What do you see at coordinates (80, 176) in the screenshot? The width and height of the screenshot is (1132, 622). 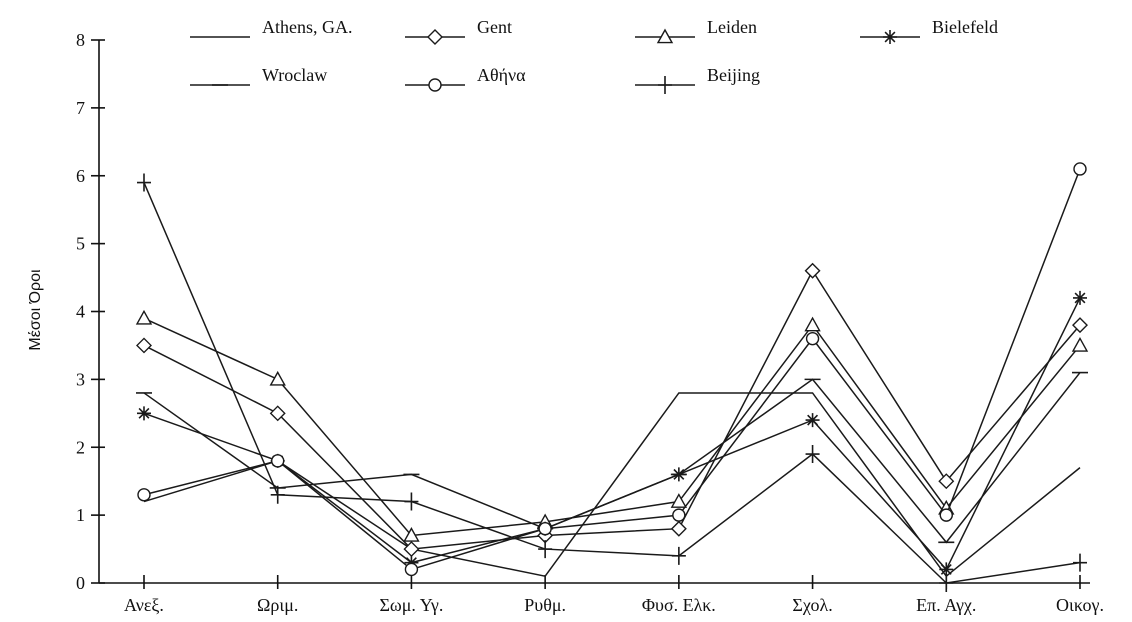 I see `y-tick-label: 6` at bounding box center [80, 176].